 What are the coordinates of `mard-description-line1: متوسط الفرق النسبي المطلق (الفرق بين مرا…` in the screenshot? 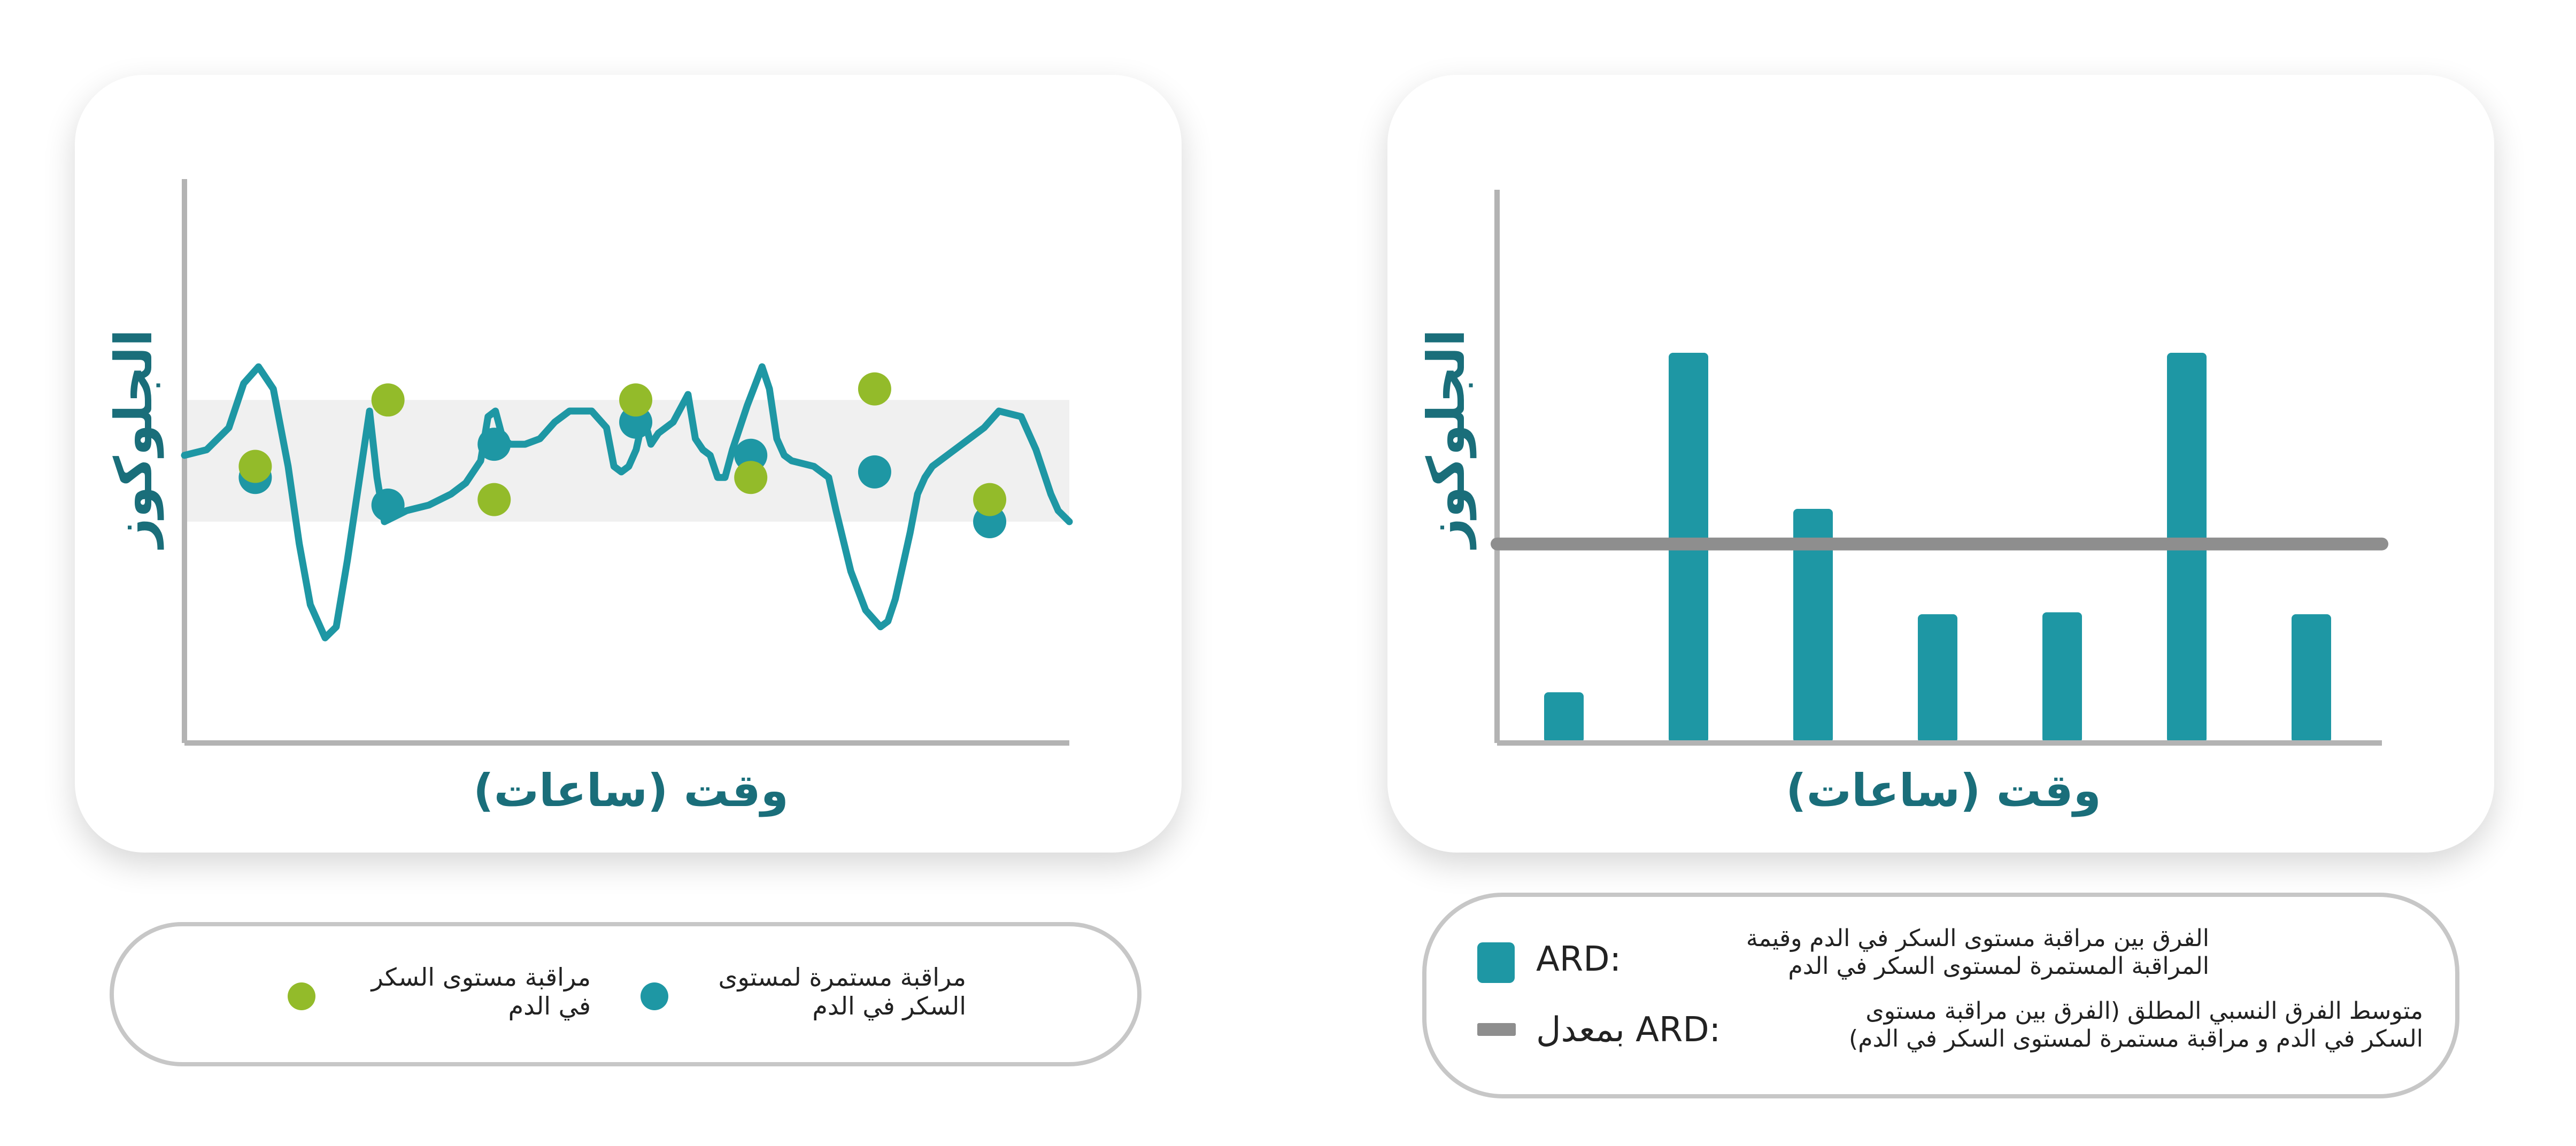 It's located at (2144, 1011).